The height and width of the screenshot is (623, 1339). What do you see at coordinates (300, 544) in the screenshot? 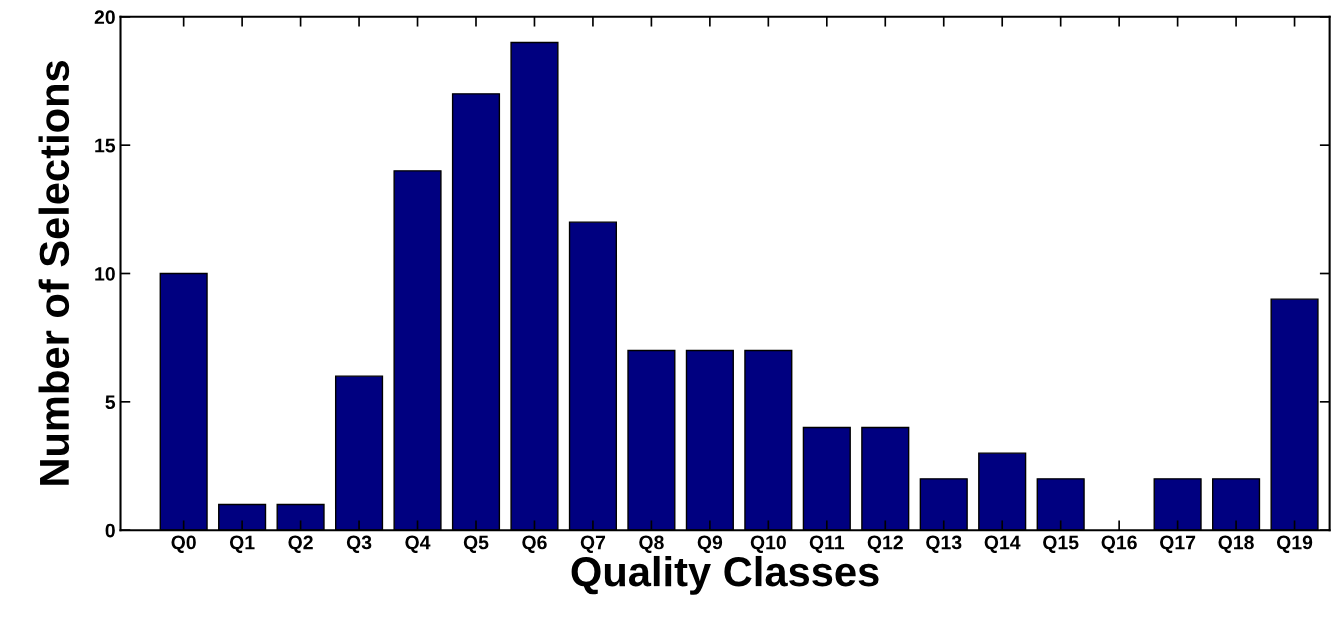
I see `x-tick-label: Q2` at bounding box center [300, 544].